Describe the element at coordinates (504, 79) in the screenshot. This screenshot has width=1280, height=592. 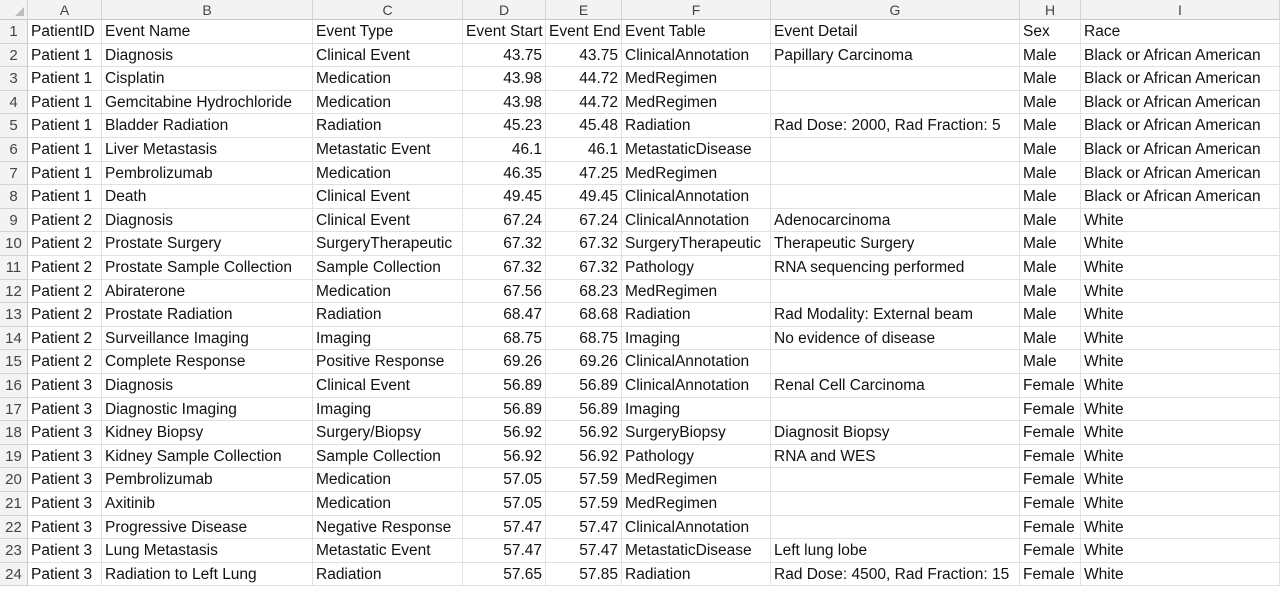
I see `cell-d3: 43.98` at that location.